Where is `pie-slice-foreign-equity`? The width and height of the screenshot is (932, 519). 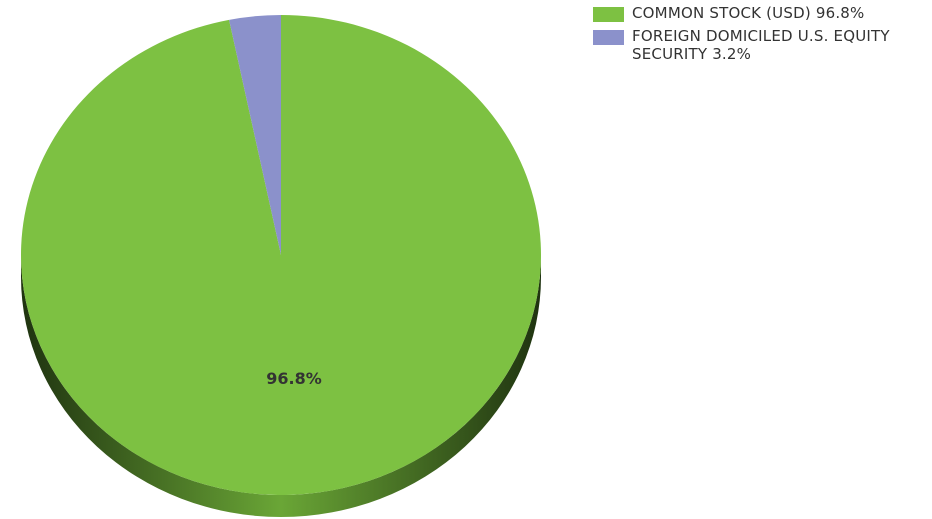
pie-slice-foreign-equity is located at coordinates (255, 135).